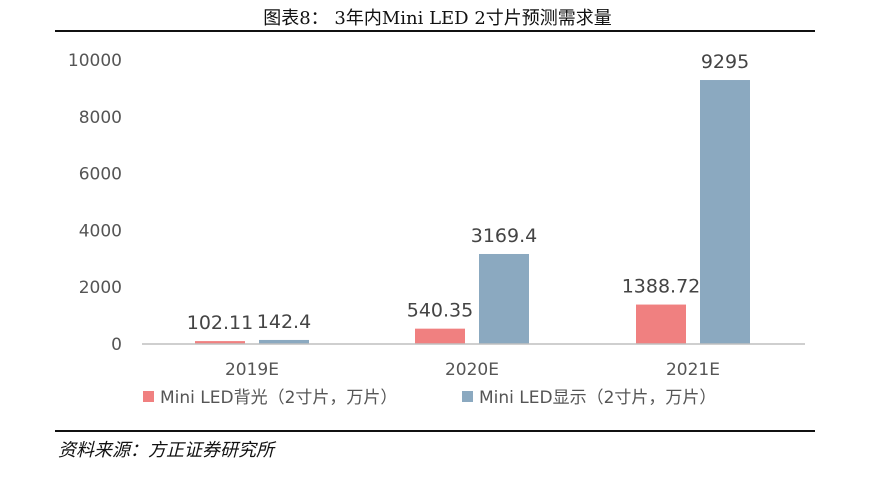 The width and height of the screenshot is (875, 483). I want to click on x-axis: 2019E 2020E 2021E, so click(472, 370).